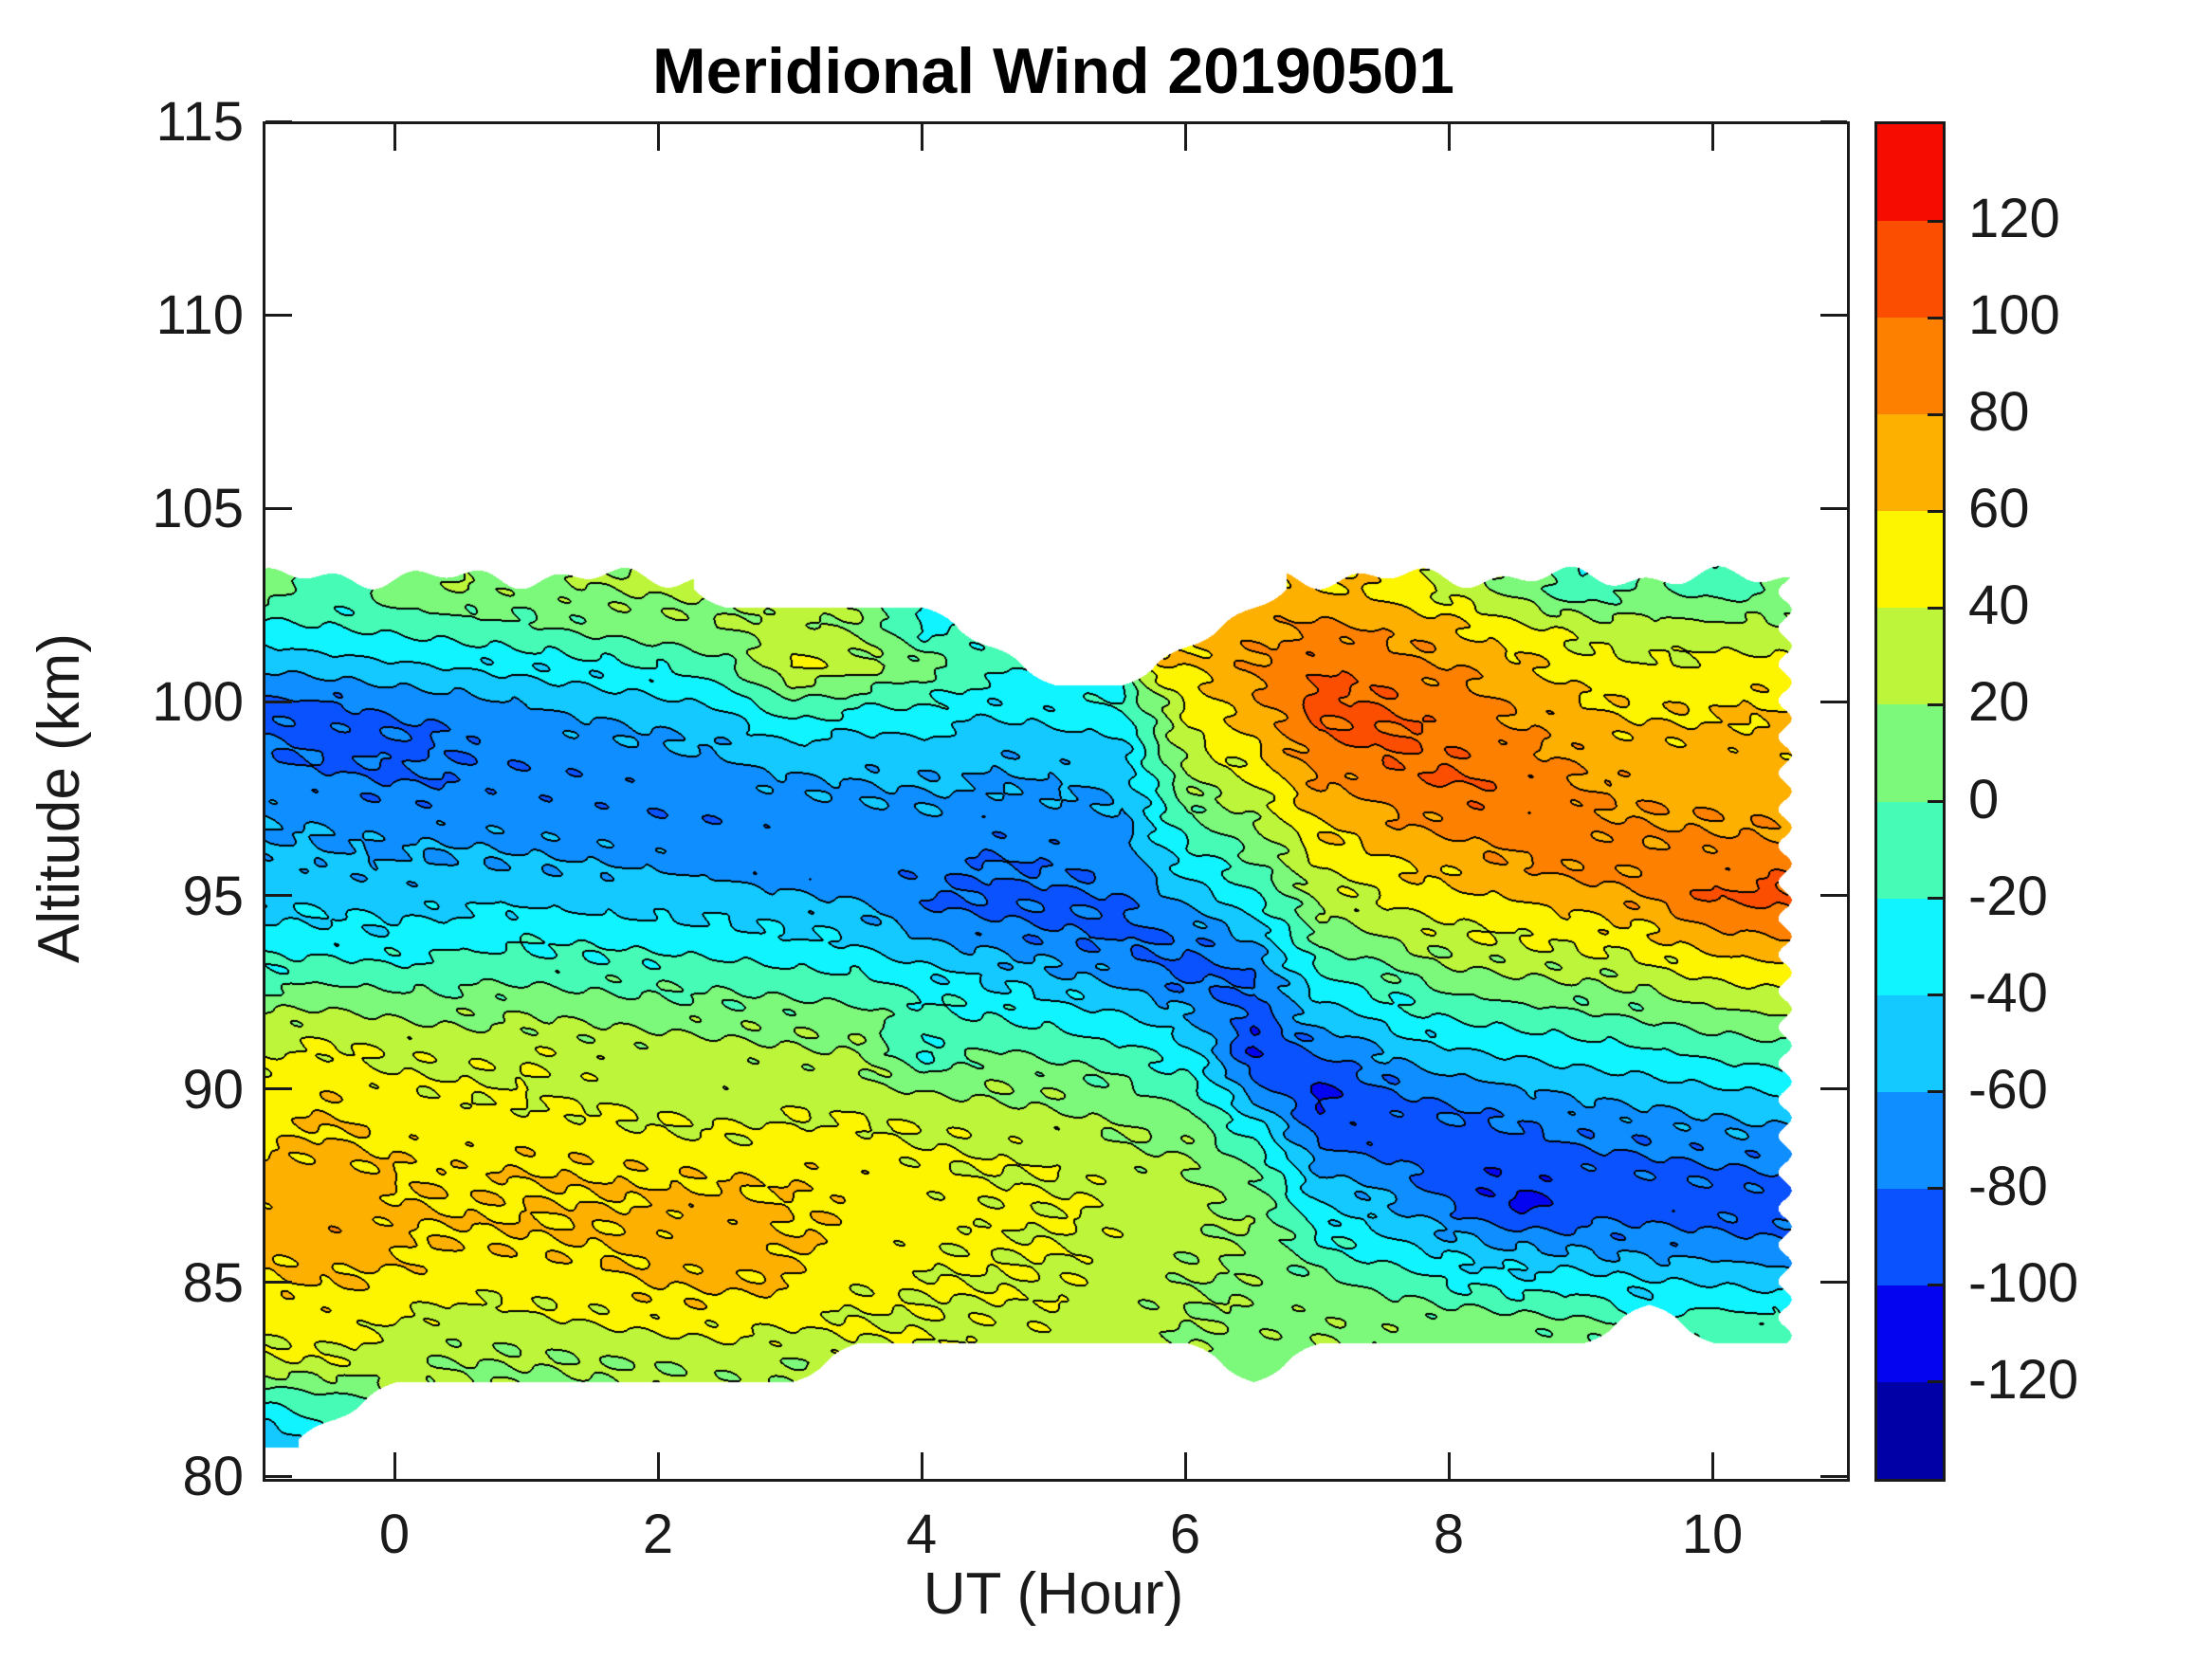 This screenshot has width=2212, height=1659. I want to click on colorbar-tick-label: -80, so click(2008, 1186).